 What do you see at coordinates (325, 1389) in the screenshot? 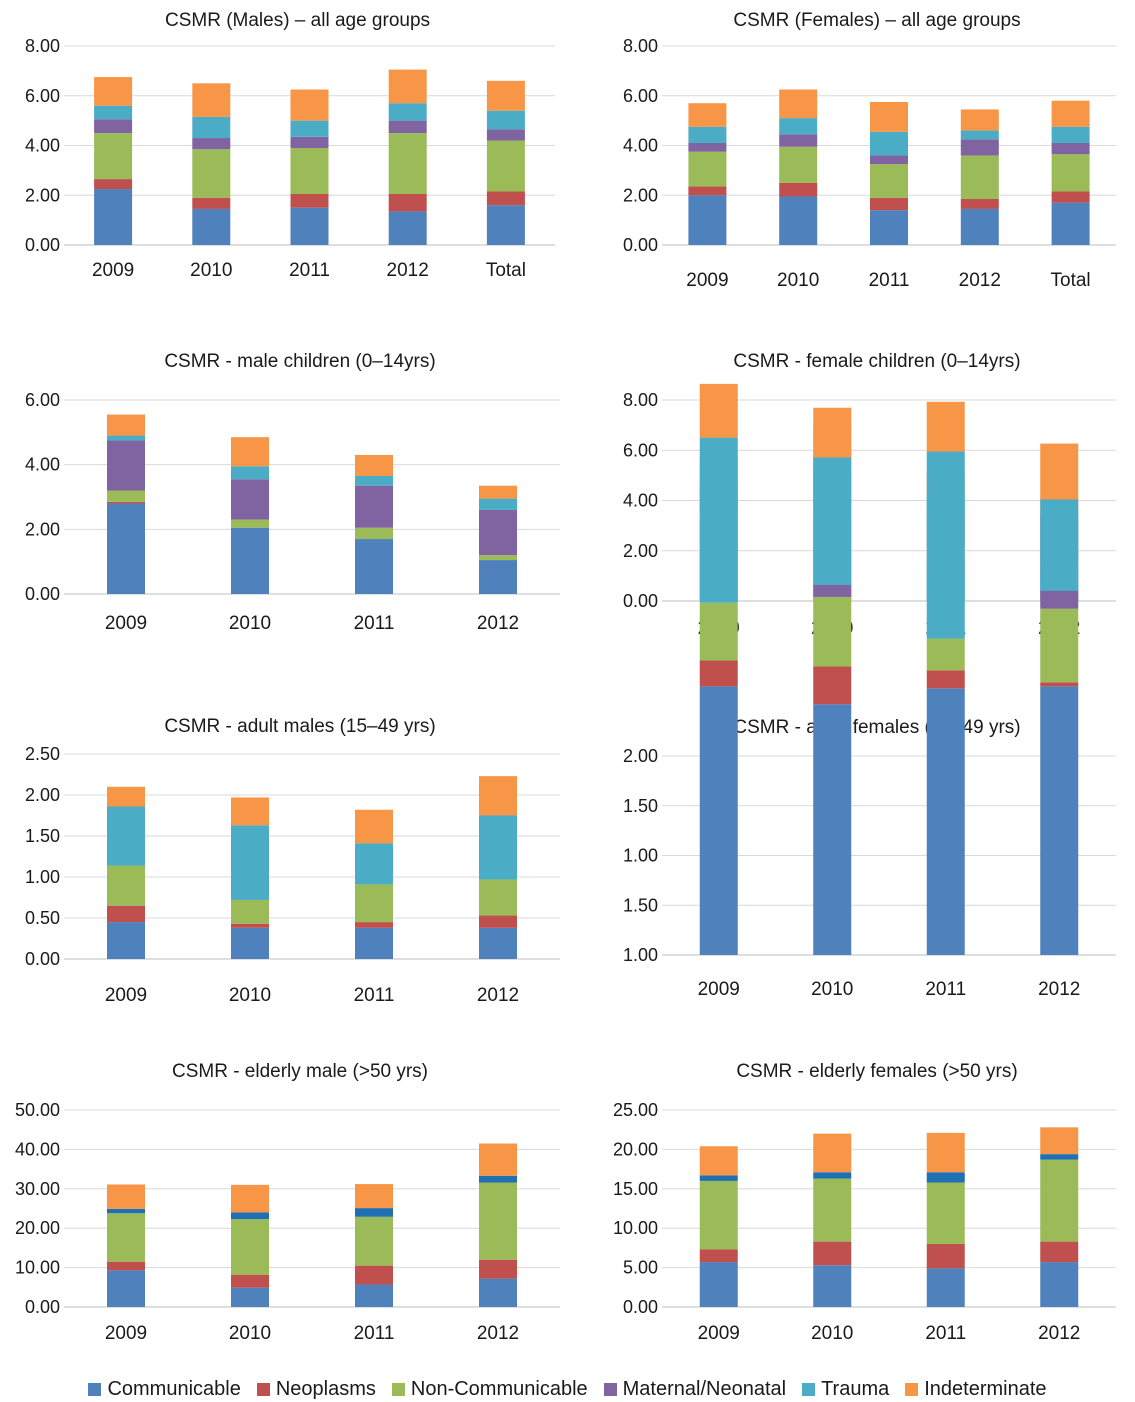
I see `legend-label: Neoplasms` at bounding box center [325, 1389].